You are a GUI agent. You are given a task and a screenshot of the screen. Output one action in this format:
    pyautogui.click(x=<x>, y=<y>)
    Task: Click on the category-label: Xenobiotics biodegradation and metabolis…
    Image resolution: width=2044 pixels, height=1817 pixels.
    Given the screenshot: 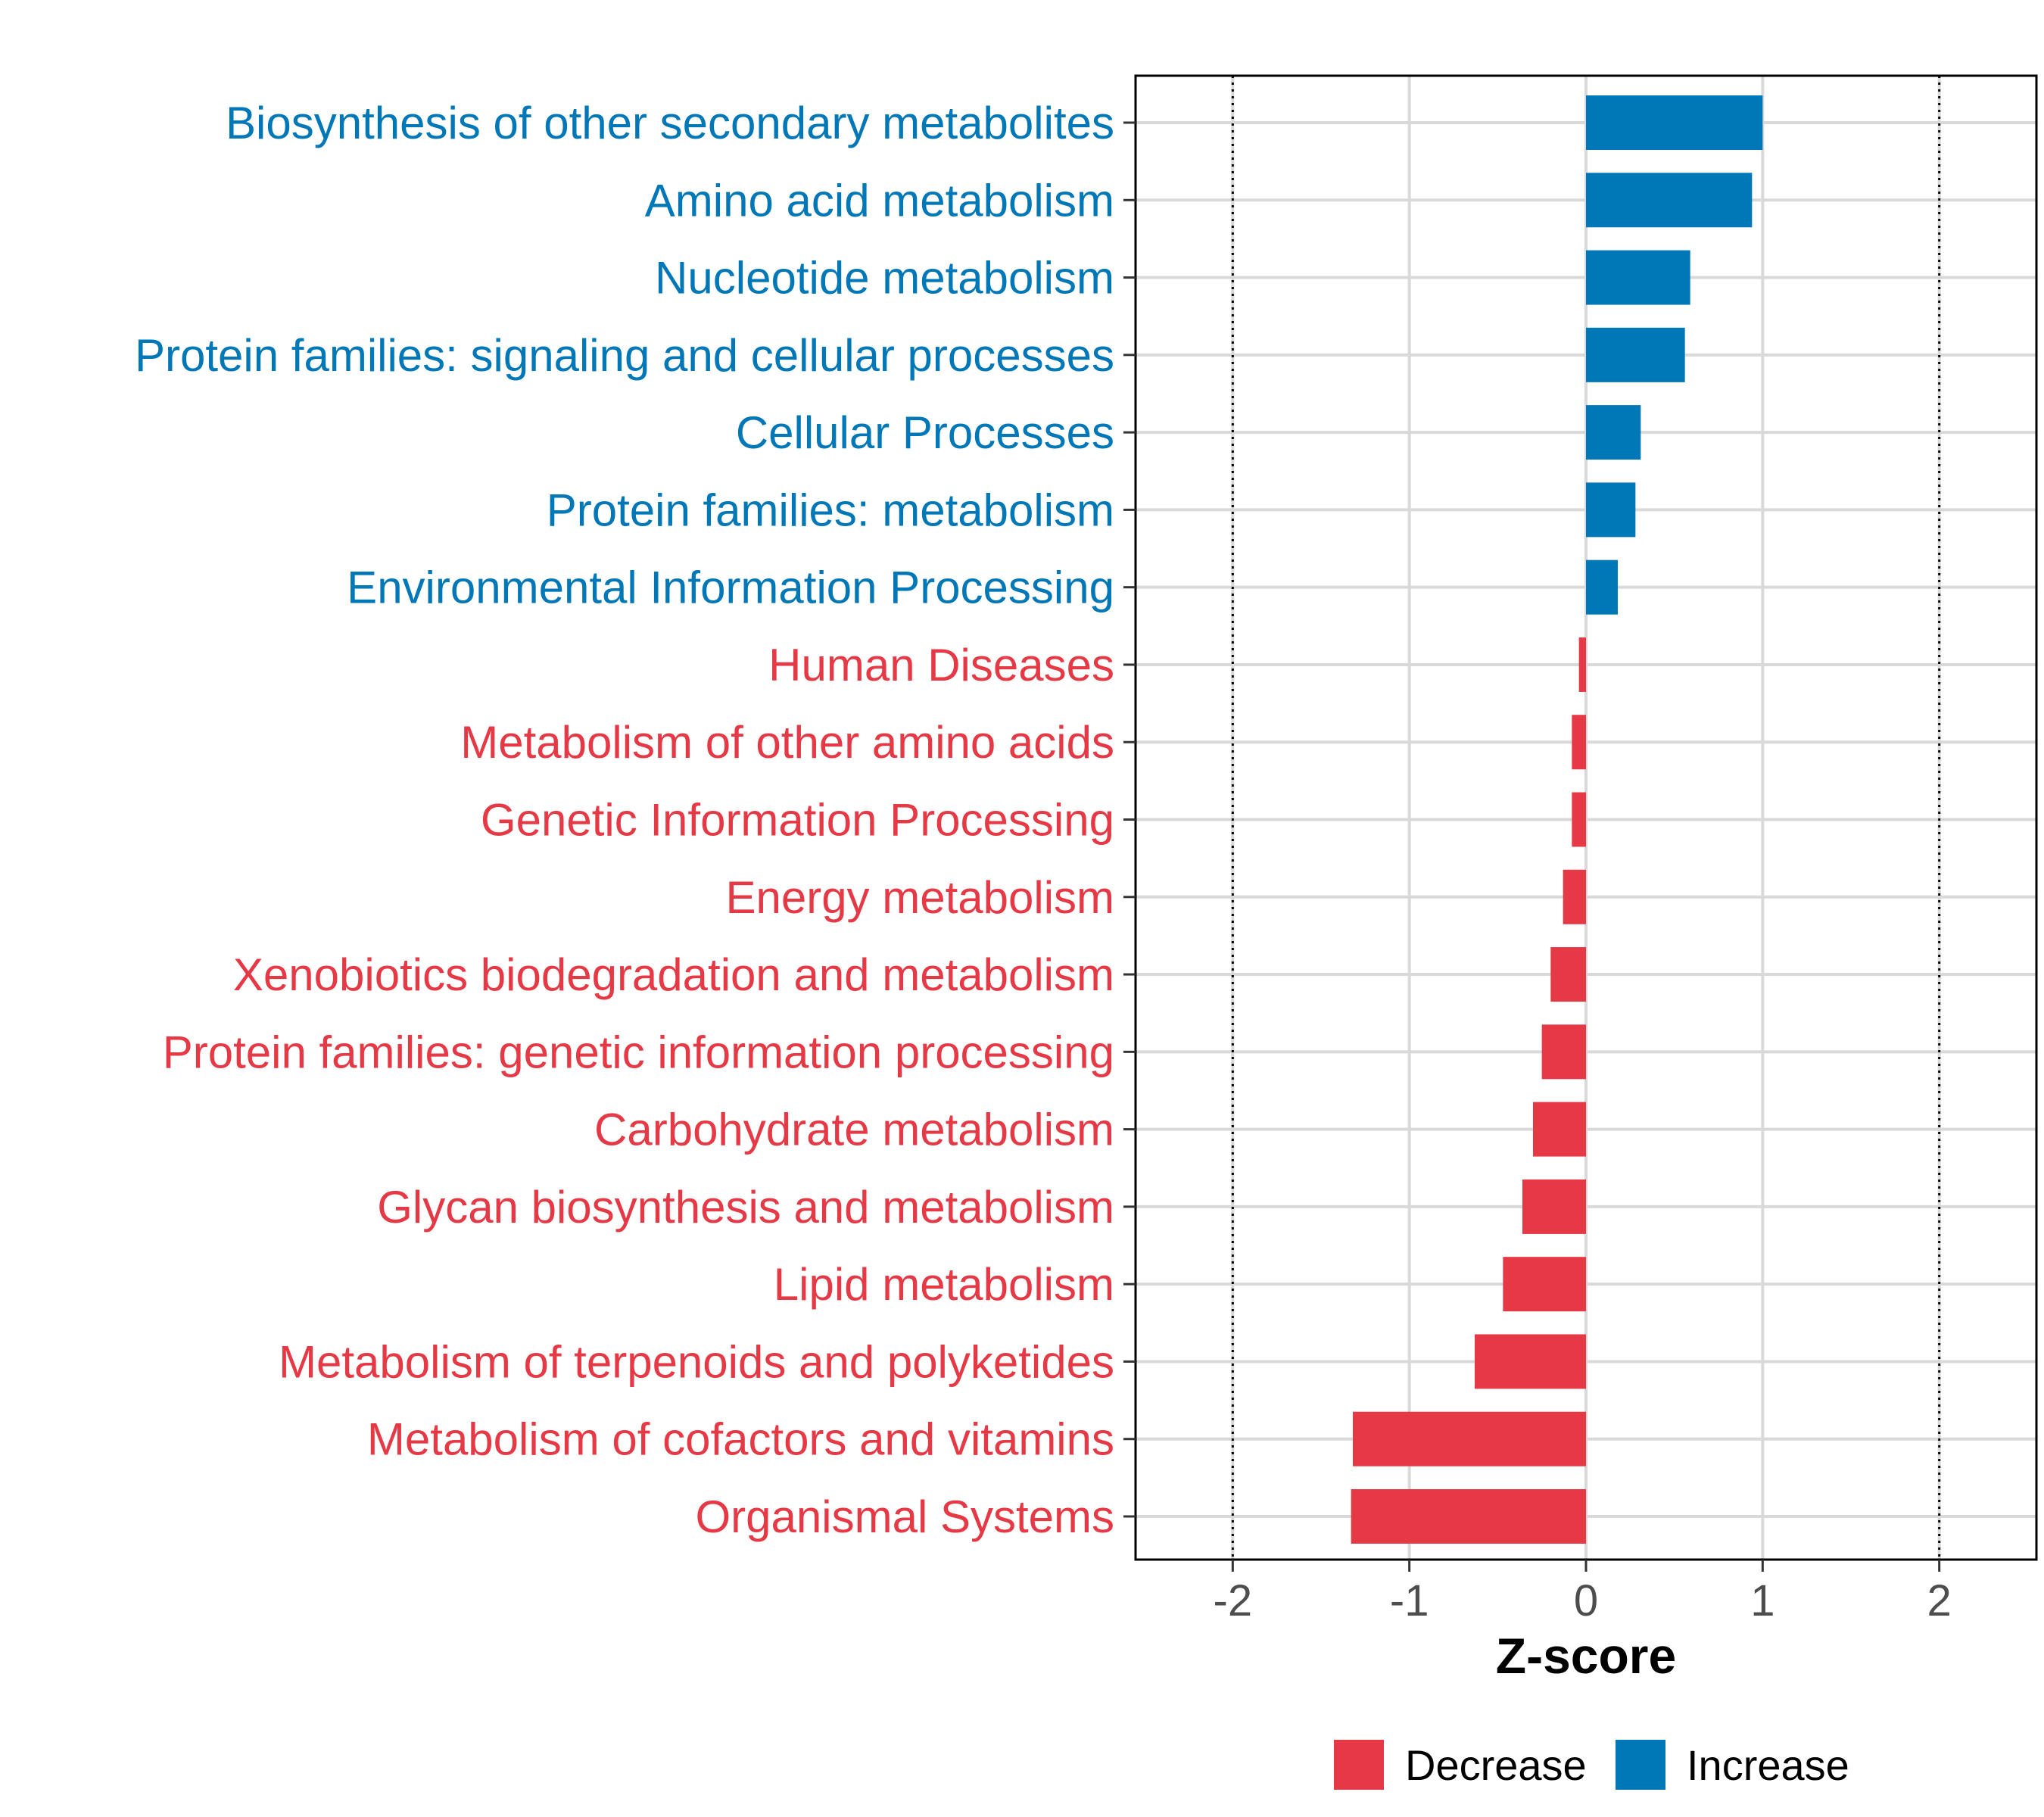 What is the action you would take?
    pyautogui.click(x=673, y=974)
    